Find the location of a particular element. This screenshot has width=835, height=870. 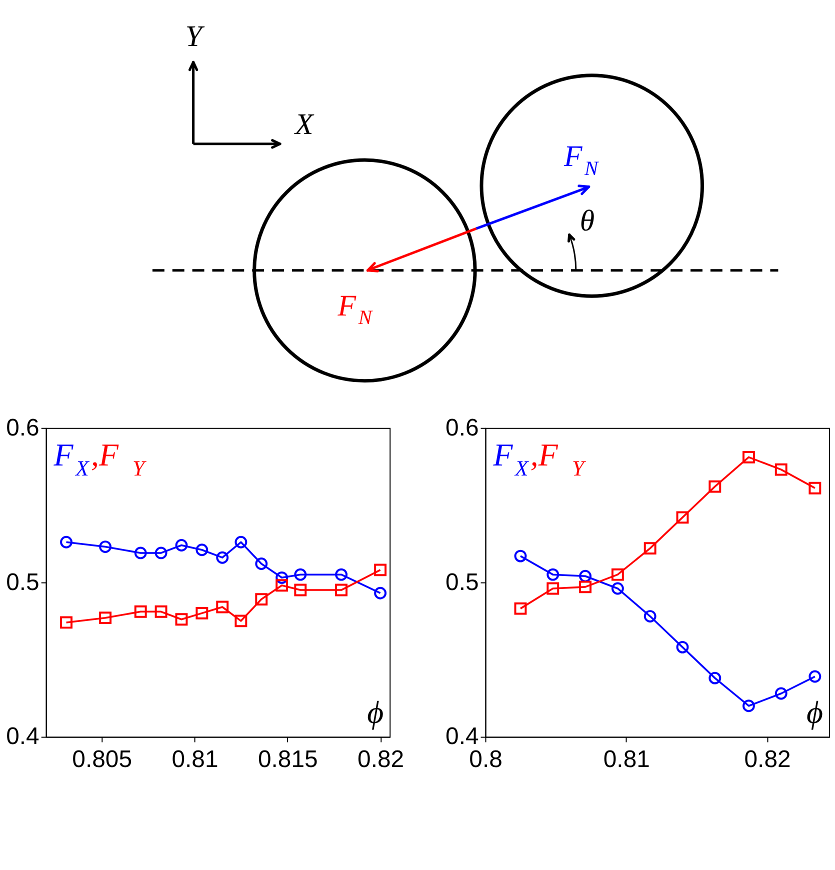

x-tick-label: 0.805 is located at coordinates (102, 760).